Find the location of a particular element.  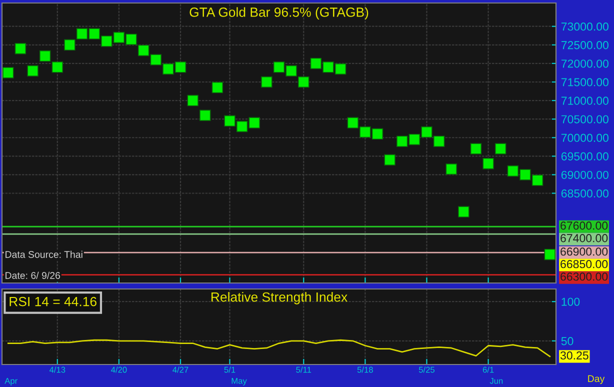

y-tick-label: 100 is located at coordinates (571, 302).